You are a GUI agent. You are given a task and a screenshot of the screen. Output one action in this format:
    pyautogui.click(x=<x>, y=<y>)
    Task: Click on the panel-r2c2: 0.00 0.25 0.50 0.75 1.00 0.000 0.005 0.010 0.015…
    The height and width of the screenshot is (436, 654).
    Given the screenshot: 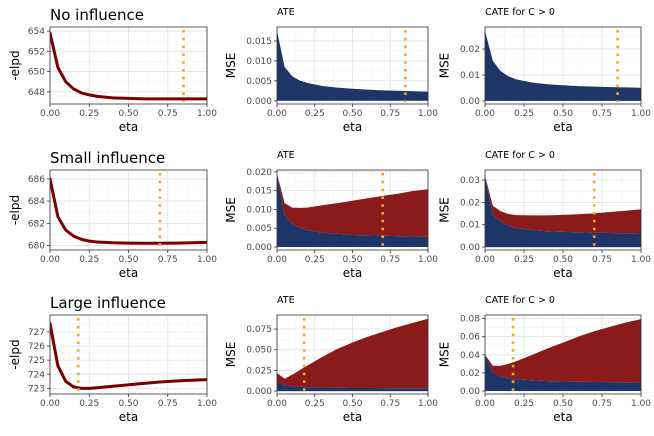 What is the action you would take?
    pyautogui.click(x=331, y=215)
    